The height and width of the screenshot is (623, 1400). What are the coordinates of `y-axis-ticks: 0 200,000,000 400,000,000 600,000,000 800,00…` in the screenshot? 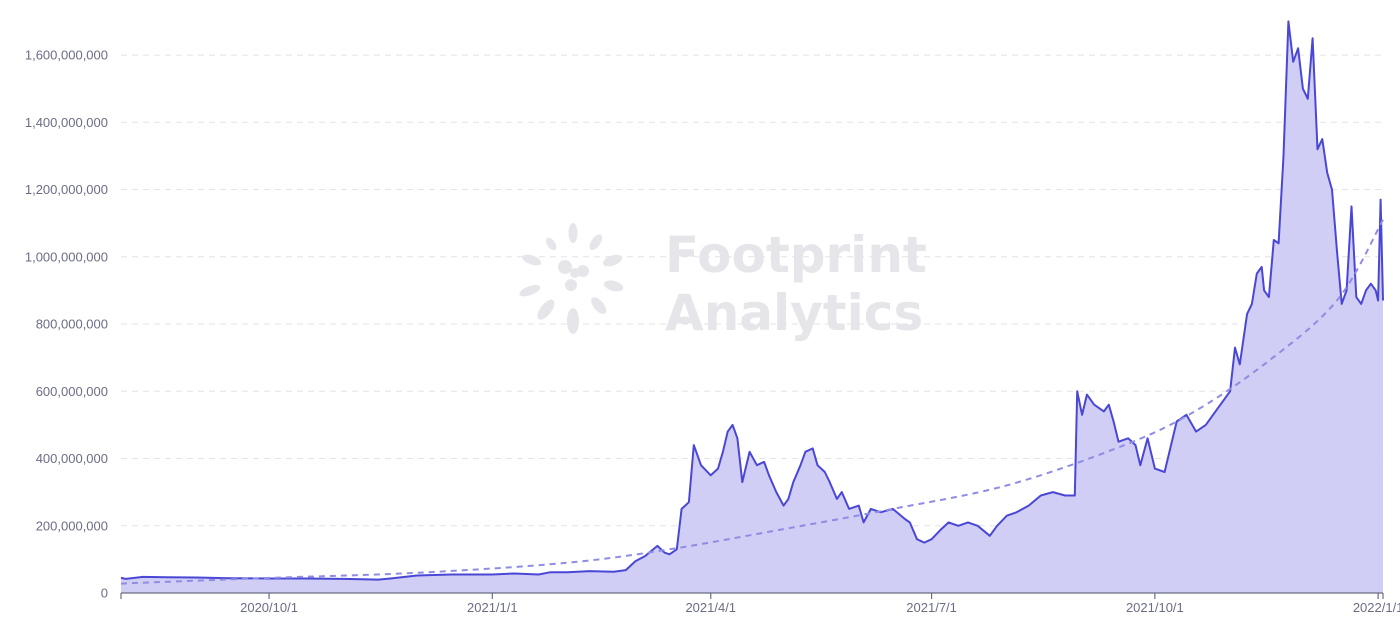 It's located at (66, 324).